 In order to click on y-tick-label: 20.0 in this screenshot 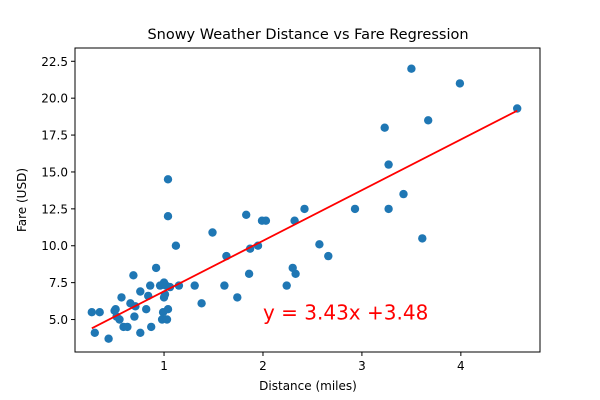, I will do `click(54, 99)`.